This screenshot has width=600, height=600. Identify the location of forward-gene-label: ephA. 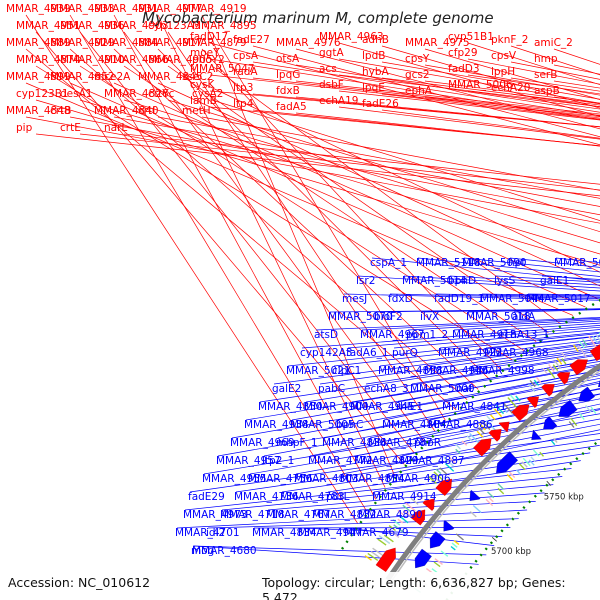
(419, 91).